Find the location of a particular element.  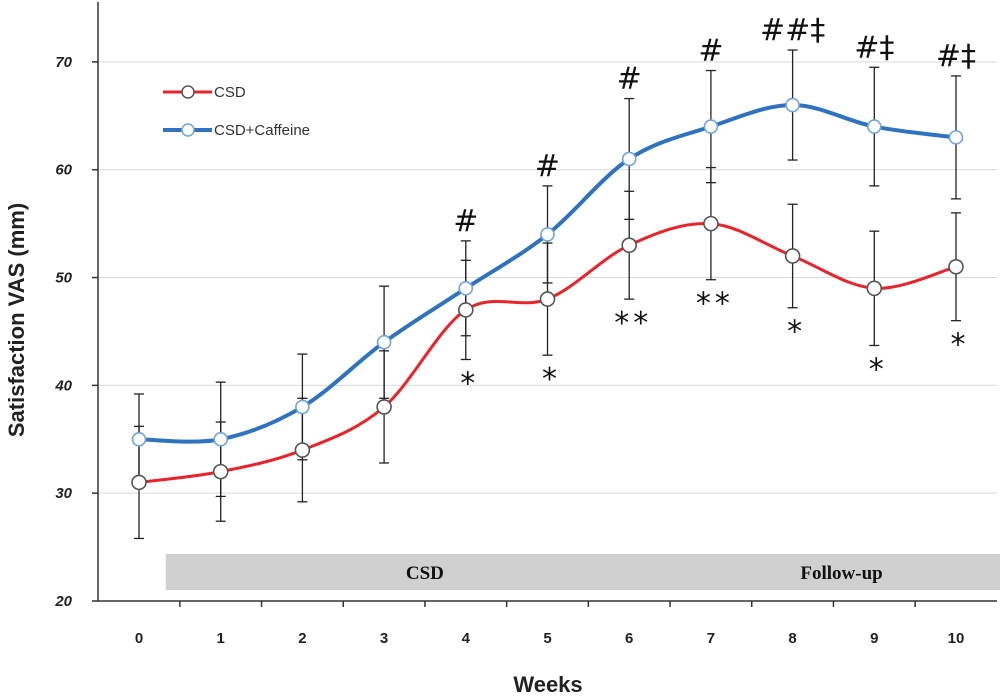

x-tick-label: 4 is located at coordinates (466, 638).